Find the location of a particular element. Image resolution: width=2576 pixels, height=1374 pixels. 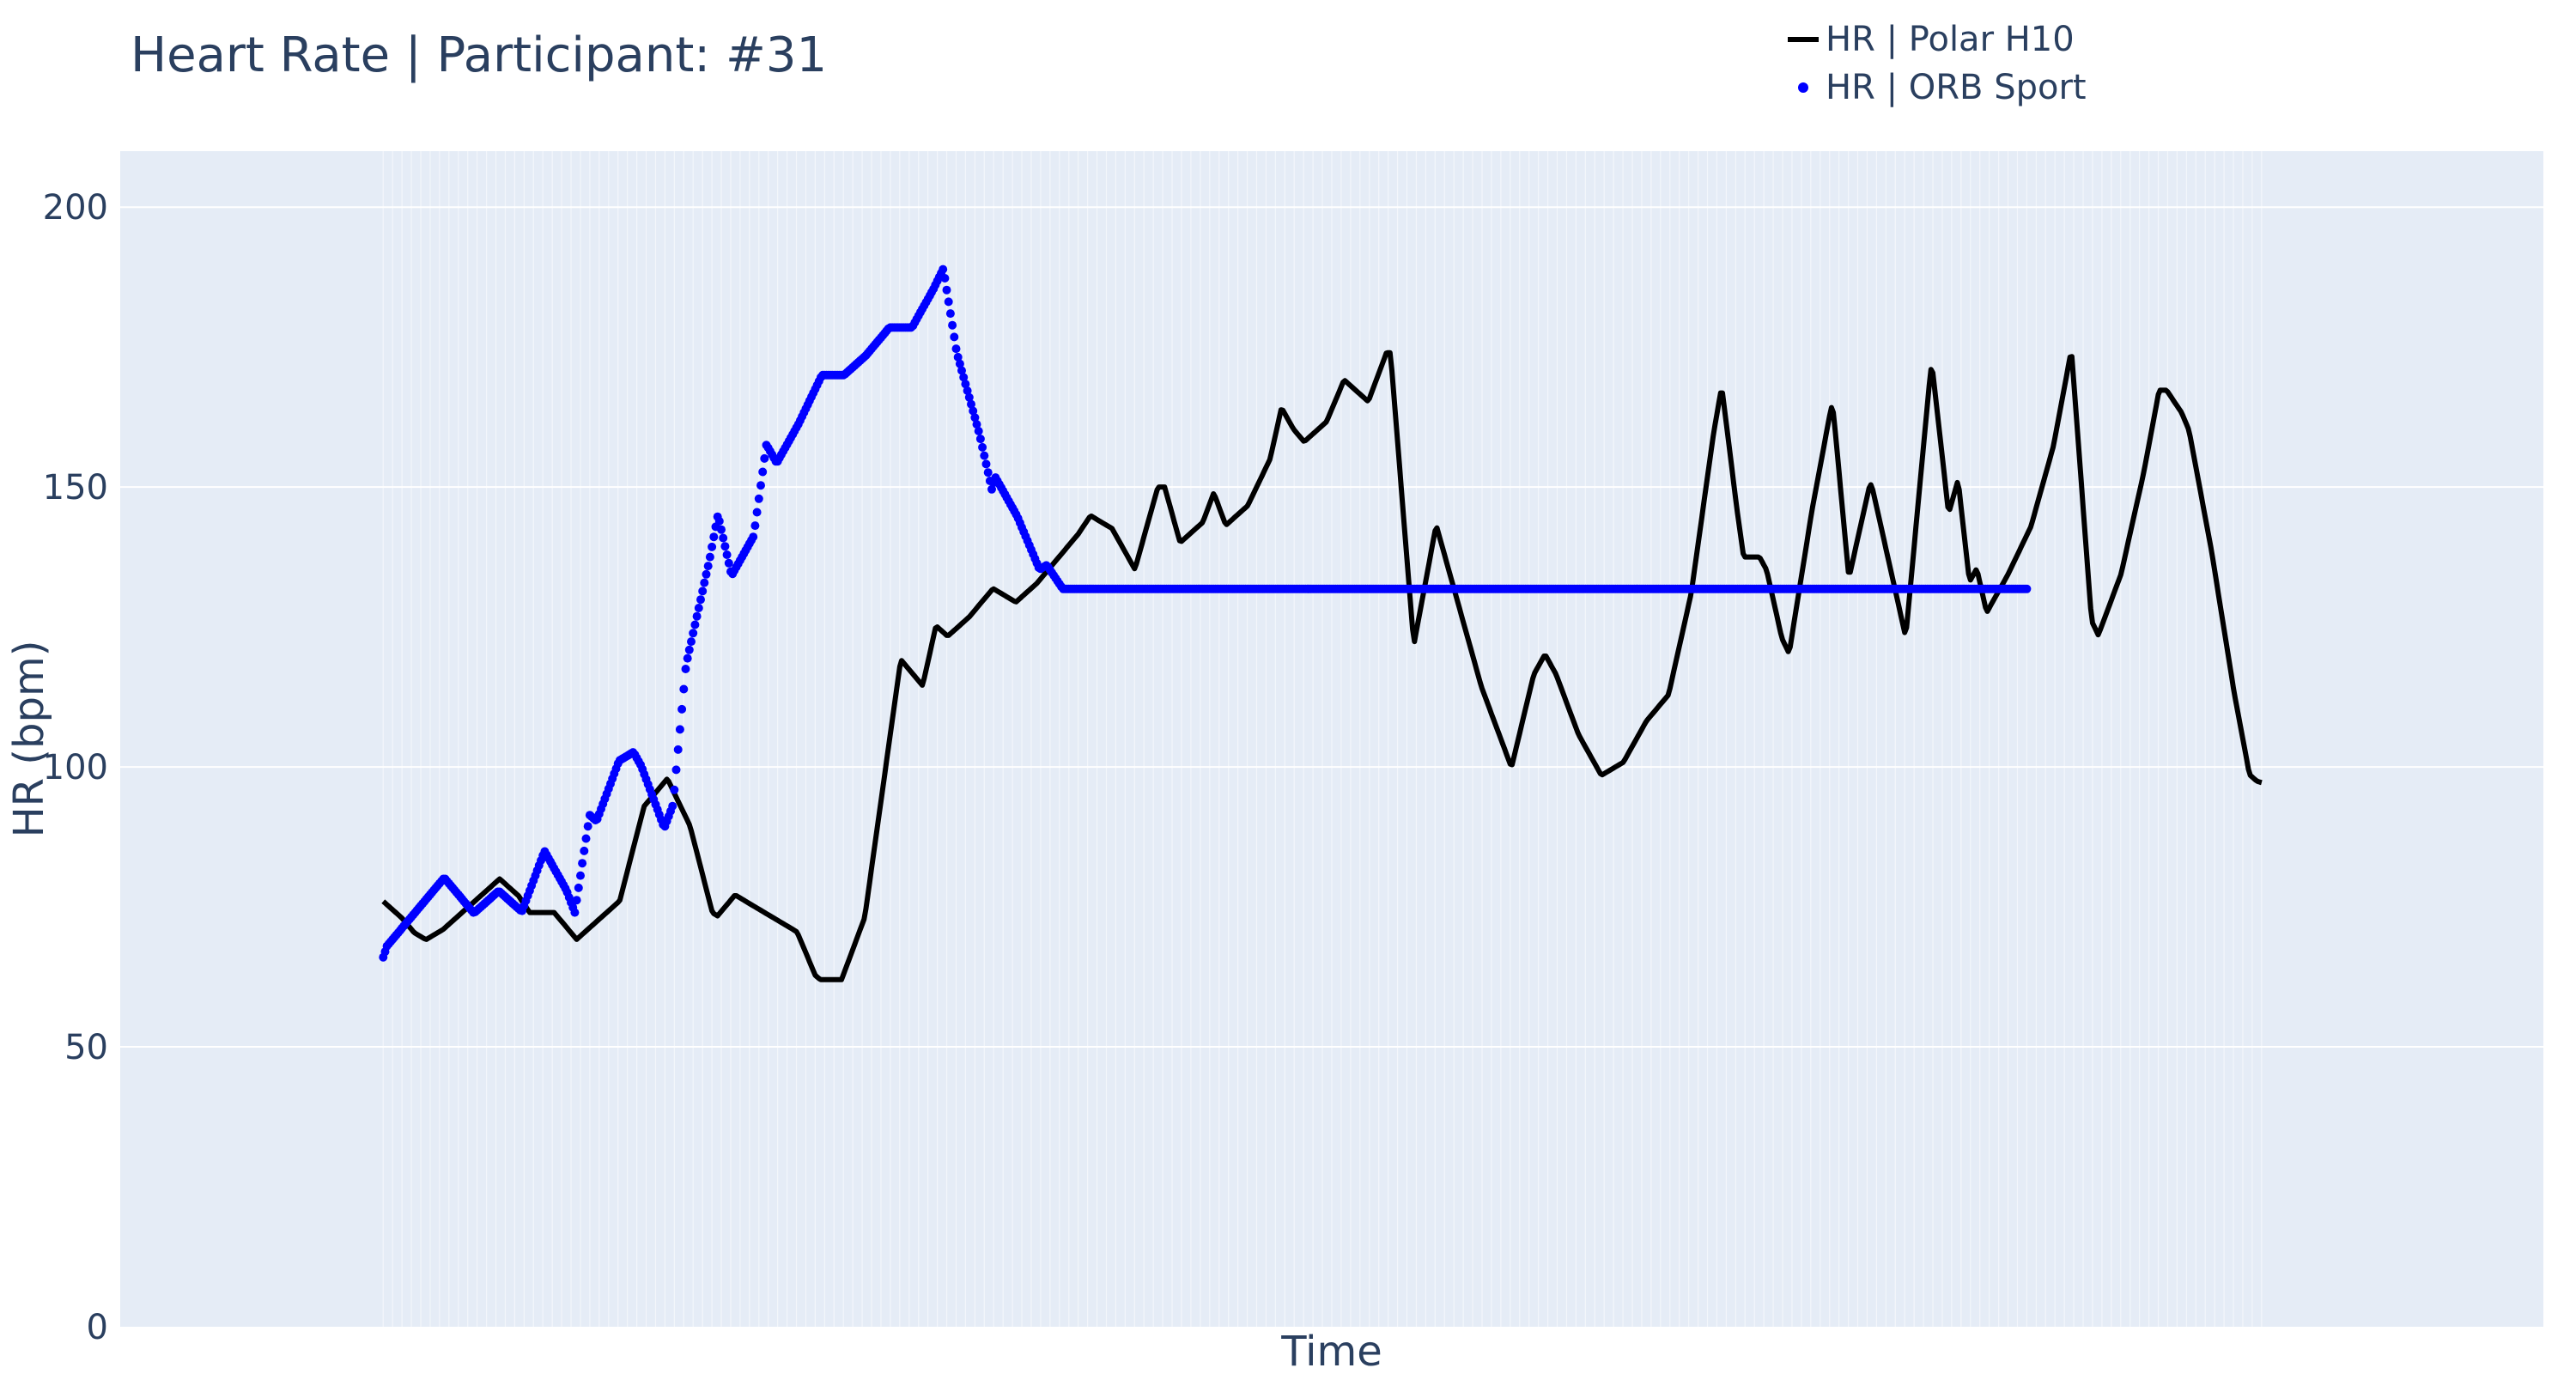

legend-item-orb: HR | ORB Sport is located at coordinates (1937, 88).